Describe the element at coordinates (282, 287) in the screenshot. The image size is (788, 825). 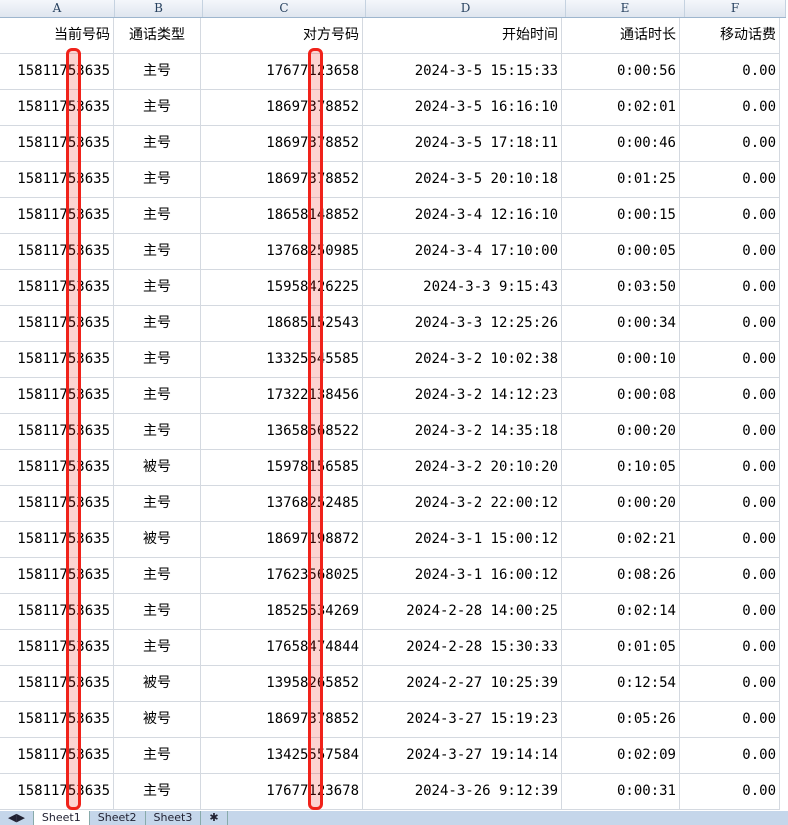
I see `table-cell: 15958426225` at that location.